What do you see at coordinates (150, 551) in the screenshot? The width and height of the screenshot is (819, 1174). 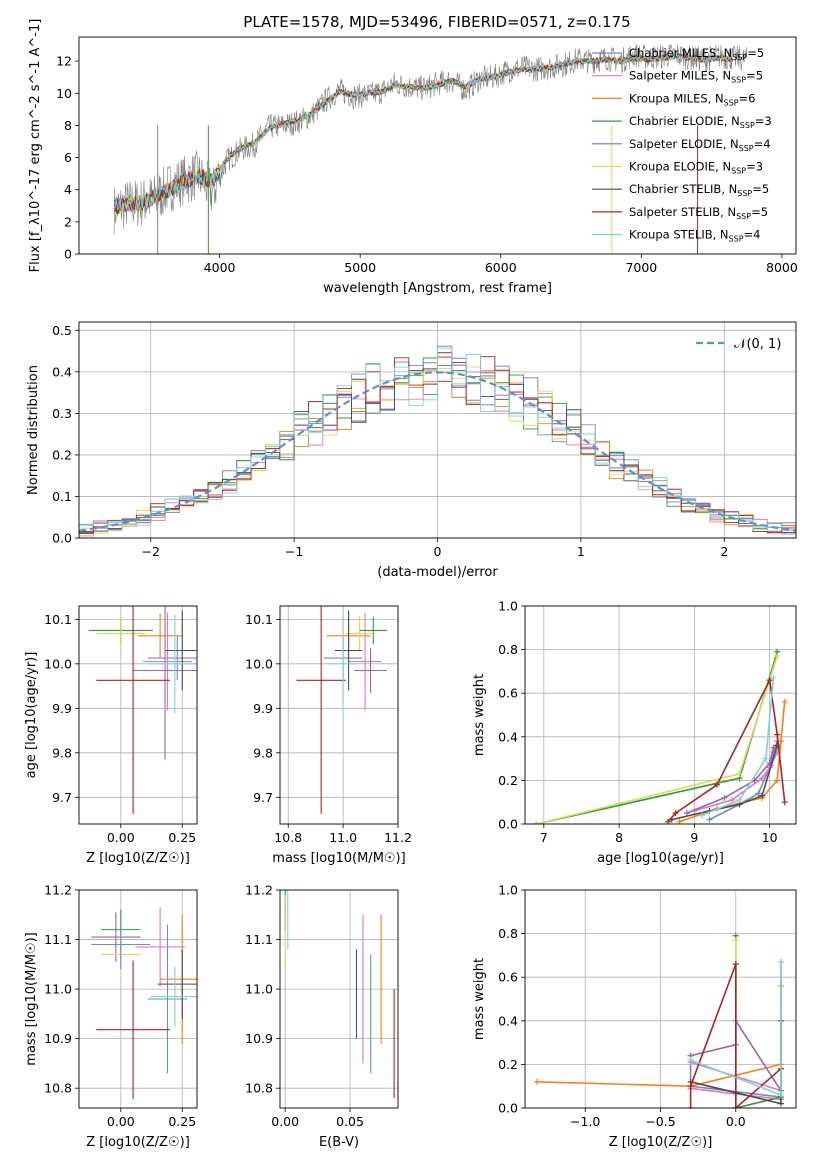 I see `x-tick-label: −2` at bounding box center [150, 551].